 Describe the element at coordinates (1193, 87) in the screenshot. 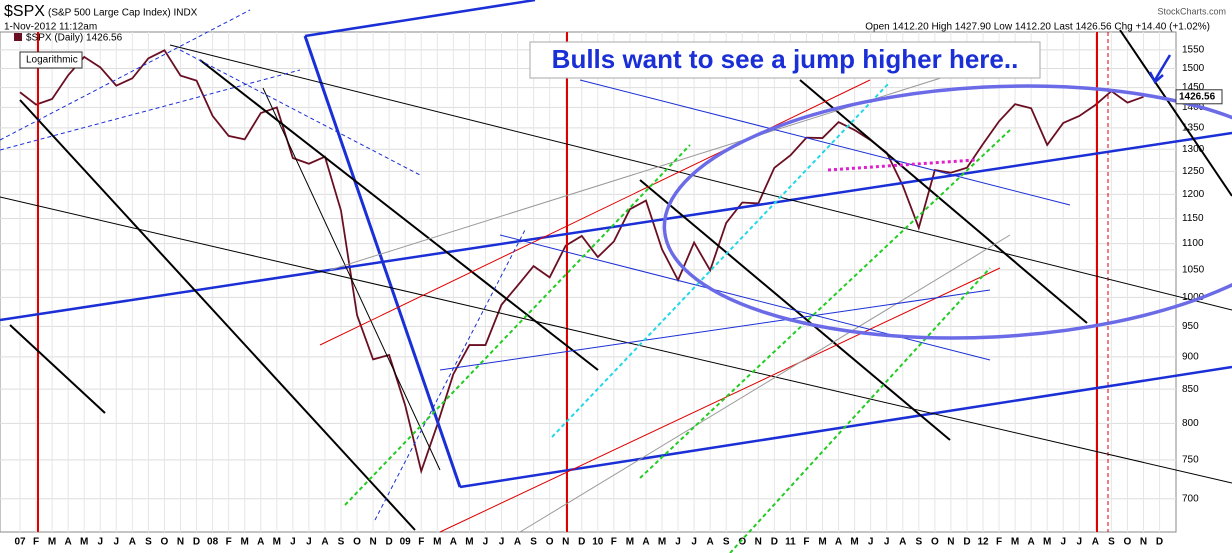

I see `y-tick-label: 1450` at that location.